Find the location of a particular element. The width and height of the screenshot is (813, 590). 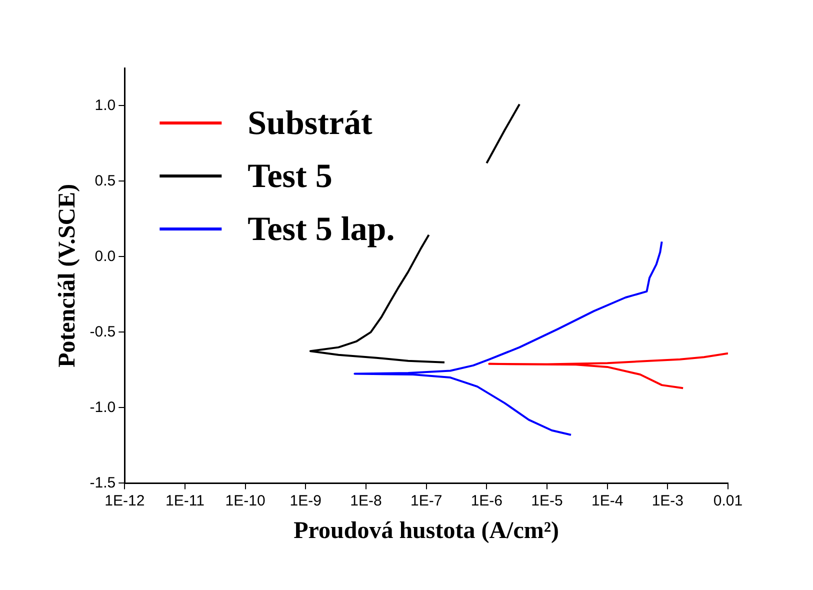

x-axis-title: Proudová hustota (A/cm²) is located at coordinates (427, 531).